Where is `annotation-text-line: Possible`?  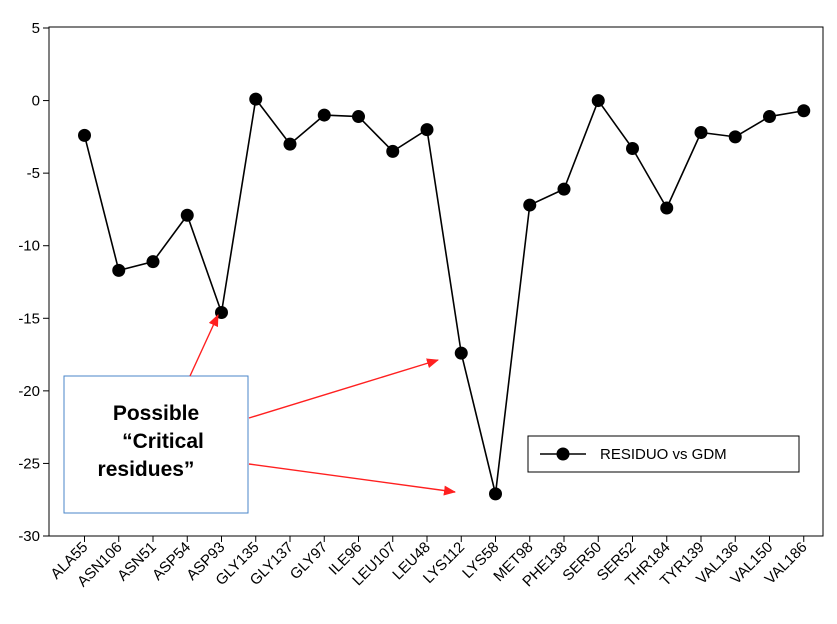 annotation-text-line: Possible is located at coordinates (156, 413).